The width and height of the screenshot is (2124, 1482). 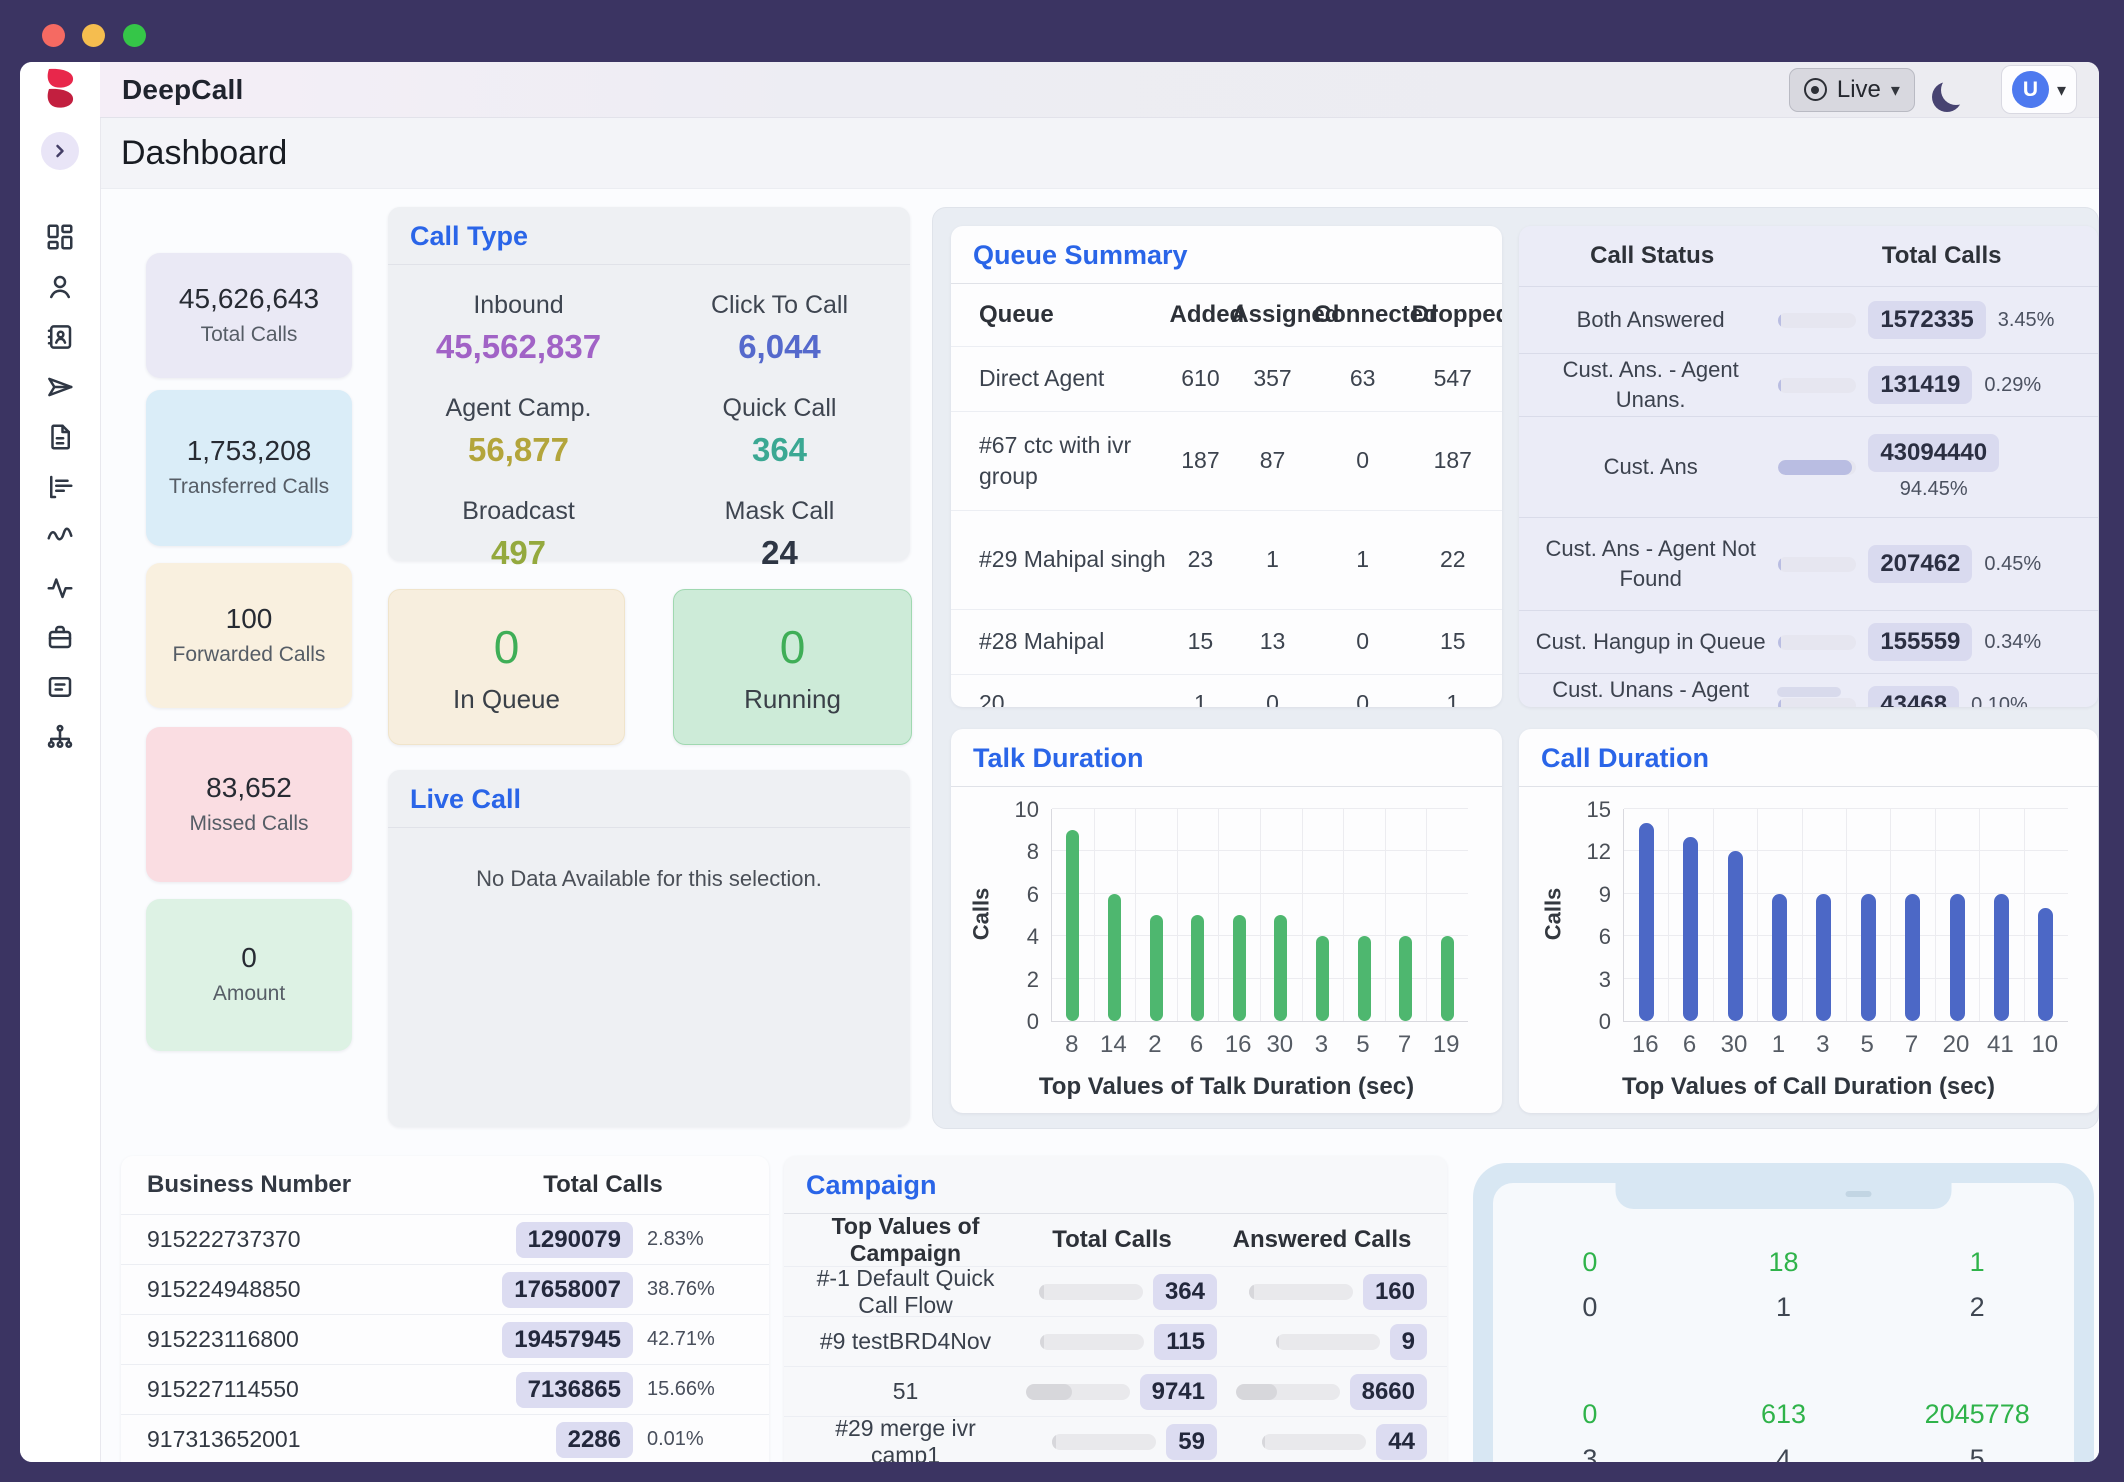 What do you see at coordinates (1059, 90) in the screenshot?
I see `app-header: DeepCall Live ▾ U ▾` at bounding box center [1059, 90].